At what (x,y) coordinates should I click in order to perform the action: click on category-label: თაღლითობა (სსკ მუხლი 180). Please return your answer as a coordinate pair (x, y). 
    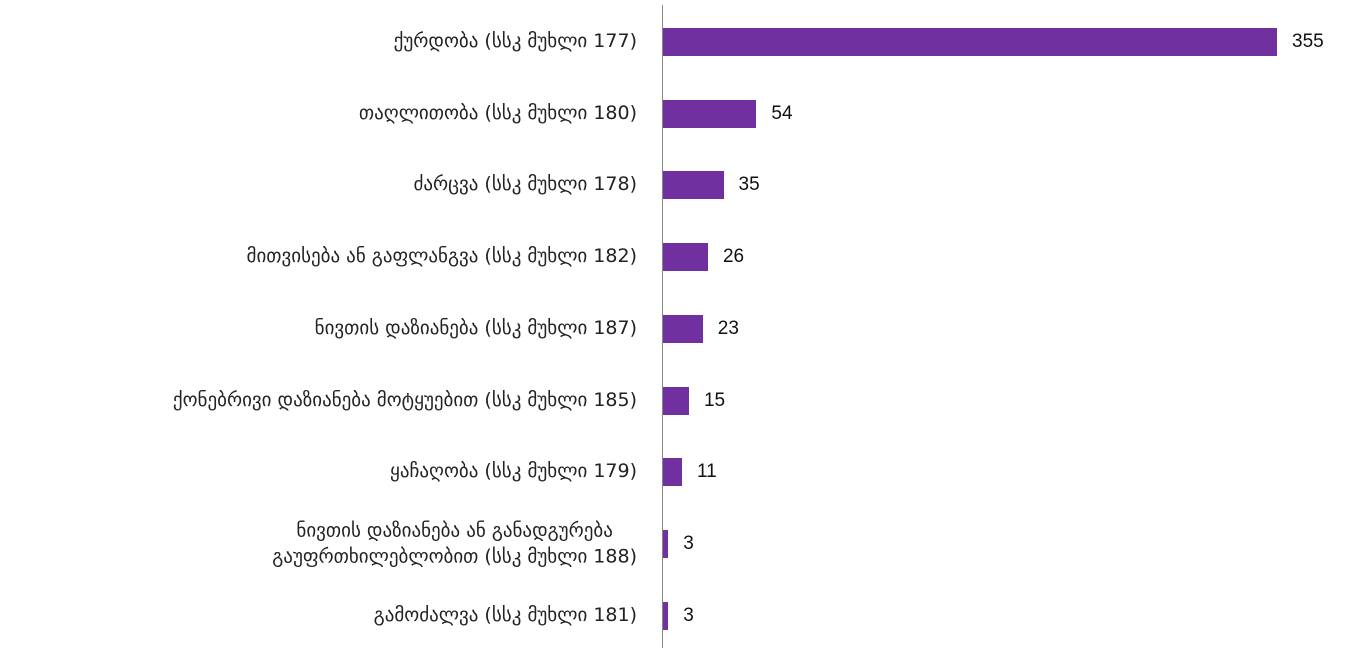
    Looking at the image, I should click on (497, 112).